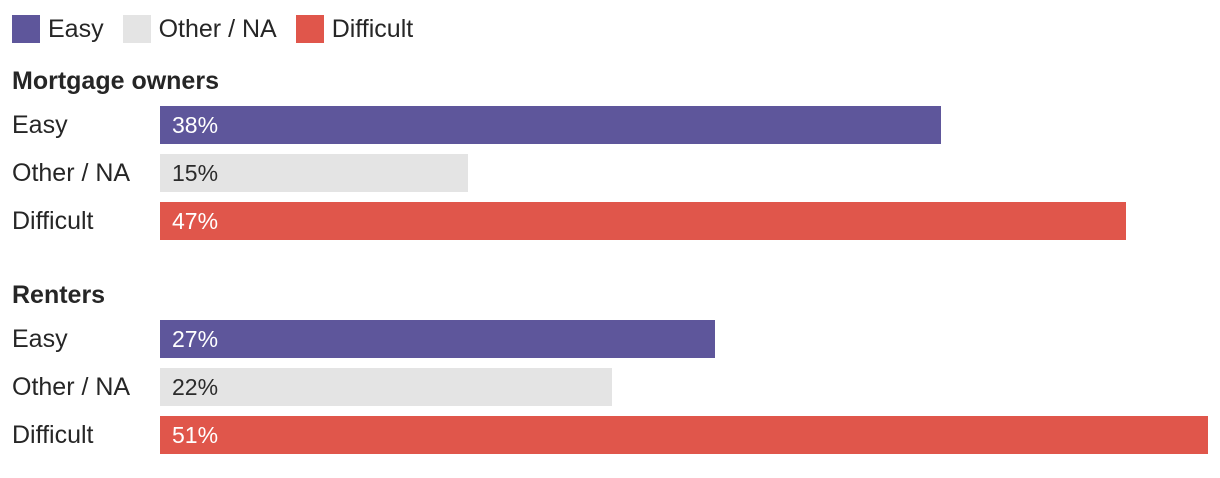  Describe the element at coordinates (76, 29) in the screenshot. I see `legend-label: Easy` at that location.